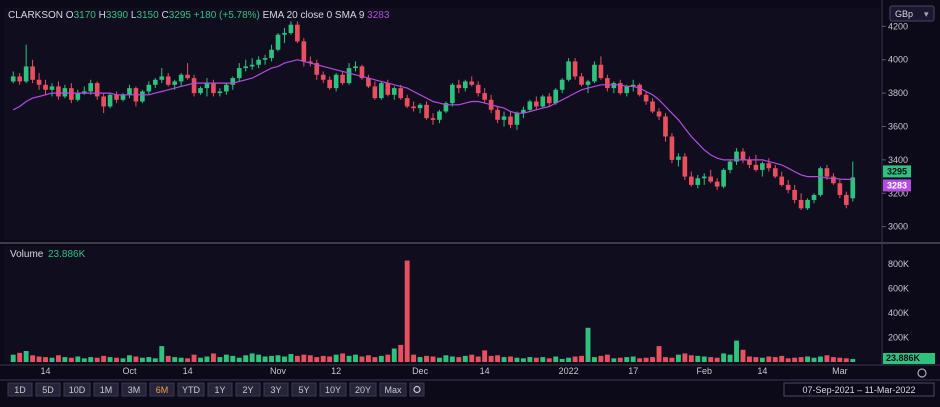  Describe the element at coordinates (912, 13) in the screenshot. I see `currency-selector` at that location.